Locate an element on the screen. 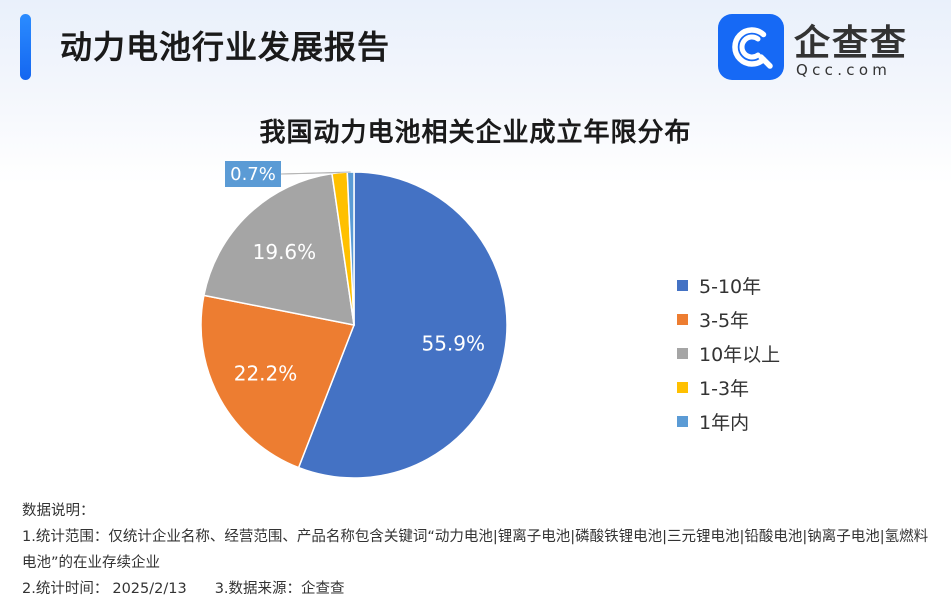 The width and height of the screenshot is (951, 614). brand-logo: 企查查 Qcc.com is located at coordinates (825, 47).